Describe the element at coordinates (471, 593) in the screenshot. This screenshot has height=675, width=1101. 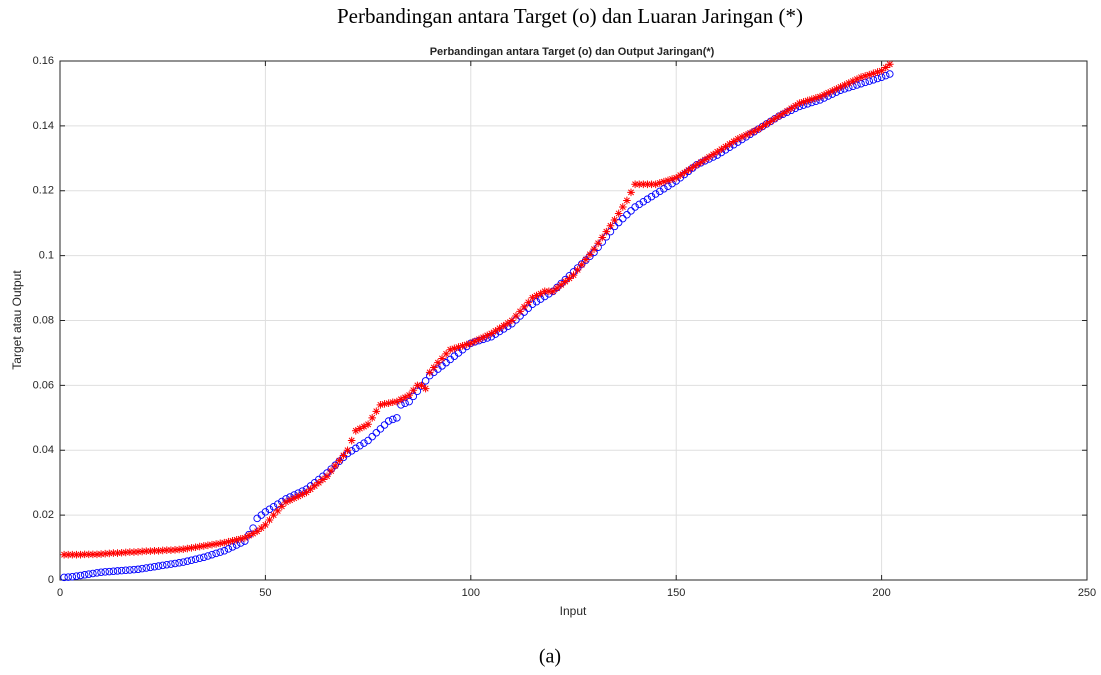
I see `x-tick-label: 100` at that location.